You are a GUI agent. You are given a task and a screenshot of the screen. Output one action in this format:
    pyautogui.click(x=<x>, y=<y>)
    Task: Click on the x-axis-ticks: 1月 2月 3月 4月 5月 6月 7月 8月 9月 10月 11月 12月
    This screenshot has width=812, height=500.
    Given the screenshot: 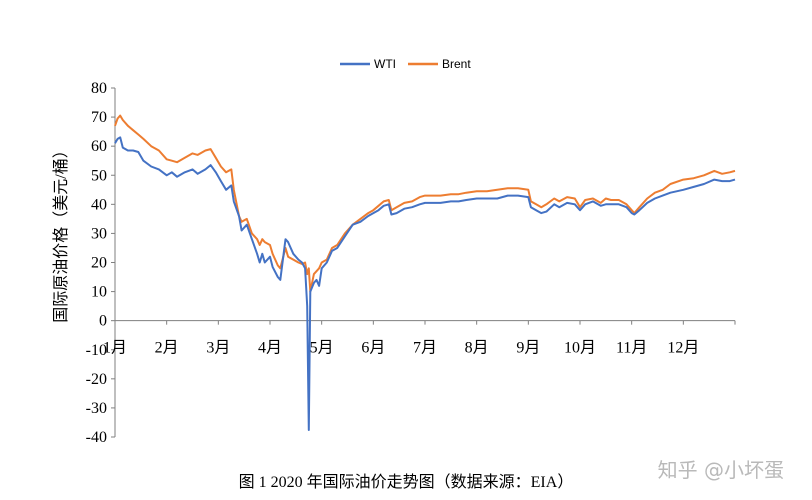 What is the action you would take?
    pyautogui.click(x=419, y=338)
    